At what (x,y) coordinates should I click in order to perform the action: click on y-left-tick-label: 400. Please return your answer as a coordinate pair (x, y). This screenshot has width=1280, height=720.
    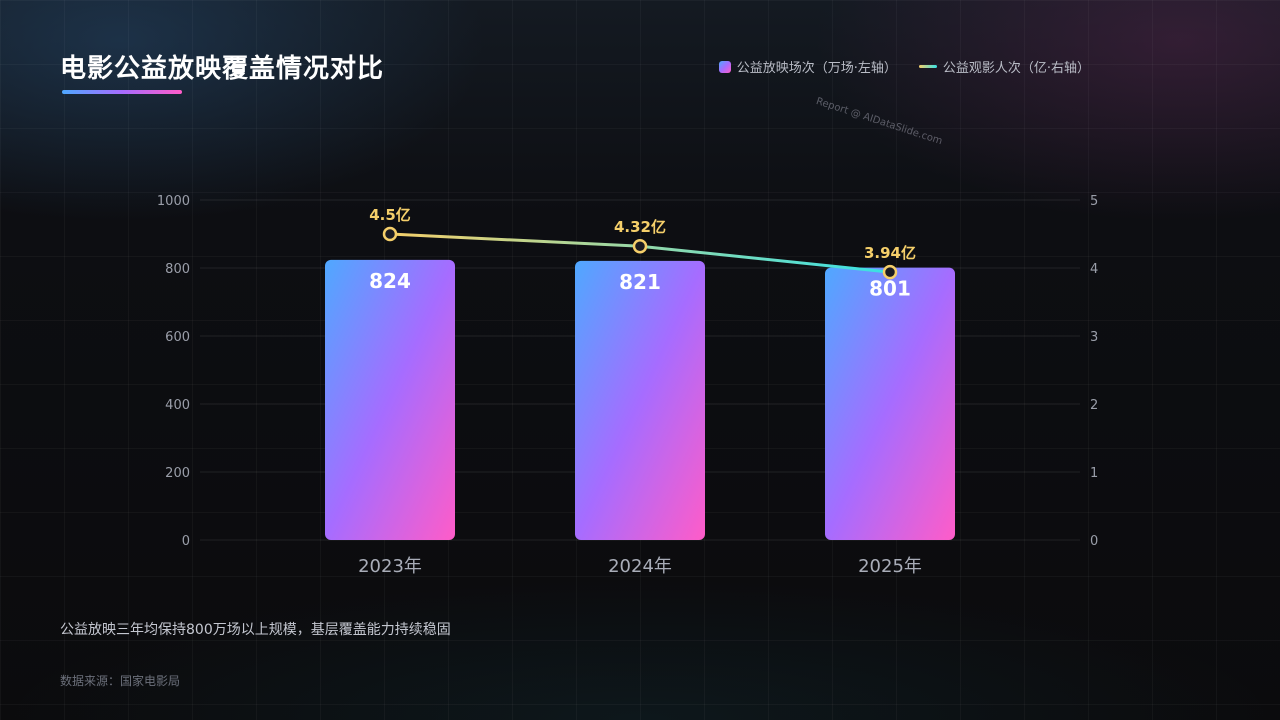
    Looking at the image, I should click on (177, 405).